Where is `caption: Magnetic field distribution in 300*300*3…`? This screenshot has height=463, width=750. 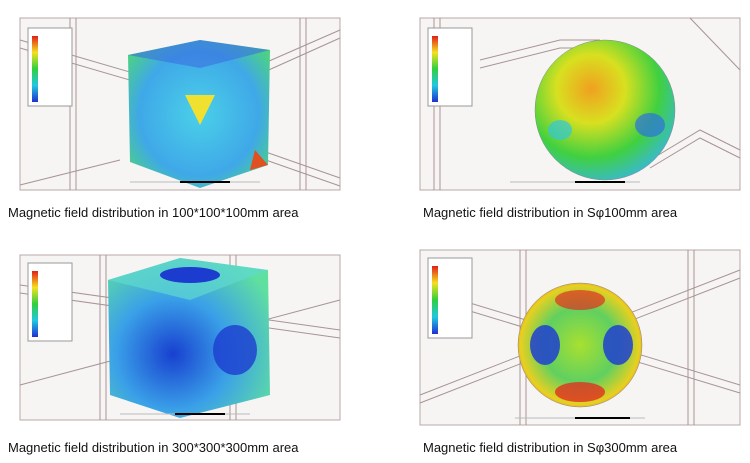
caption: Magnetic field distribution in 300*300*3… is located at coordinates (153, 447).